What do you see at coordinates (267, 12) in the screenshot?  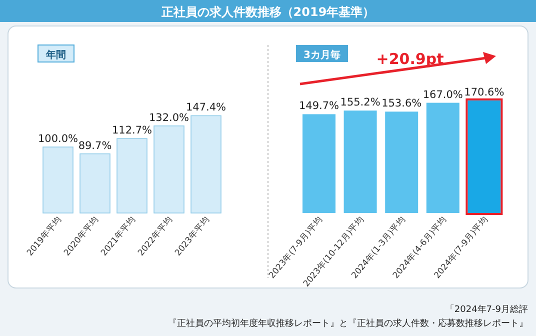 I see `chart-title: 正社員の求人件数推移（2019年基準）` at bounding box center [267, 12].